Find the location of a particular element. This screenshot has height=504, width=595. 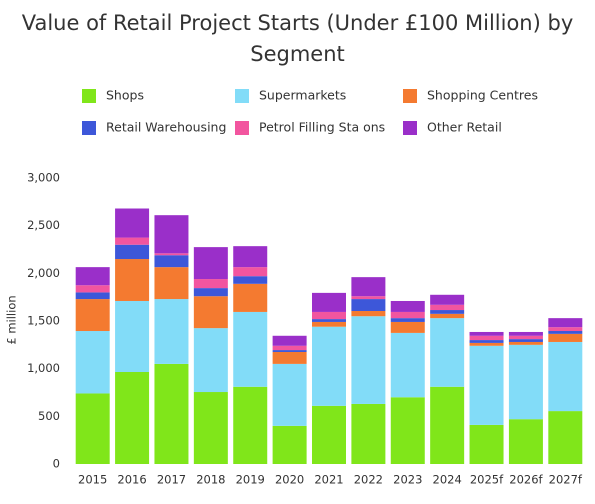

y-tick-label: 0 is located at coordinates (56, 464).